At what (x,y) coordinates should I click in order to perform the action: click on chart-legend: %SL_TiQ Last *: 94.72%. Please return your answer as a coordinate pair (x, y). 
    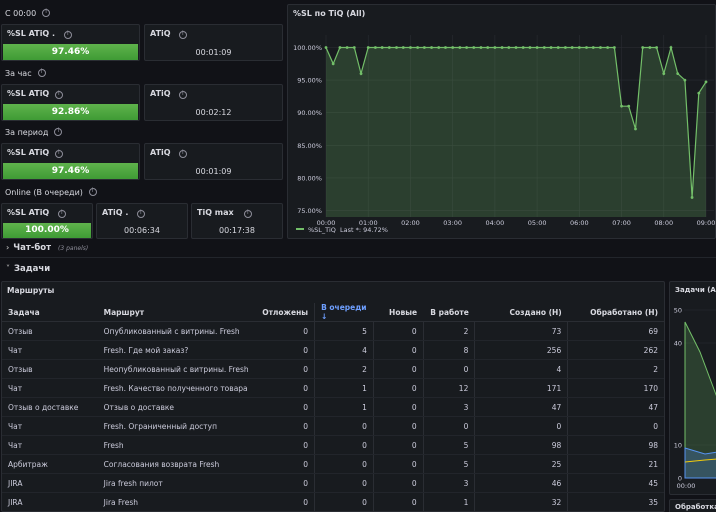
    Looking at the image, I should click on (342, 230).